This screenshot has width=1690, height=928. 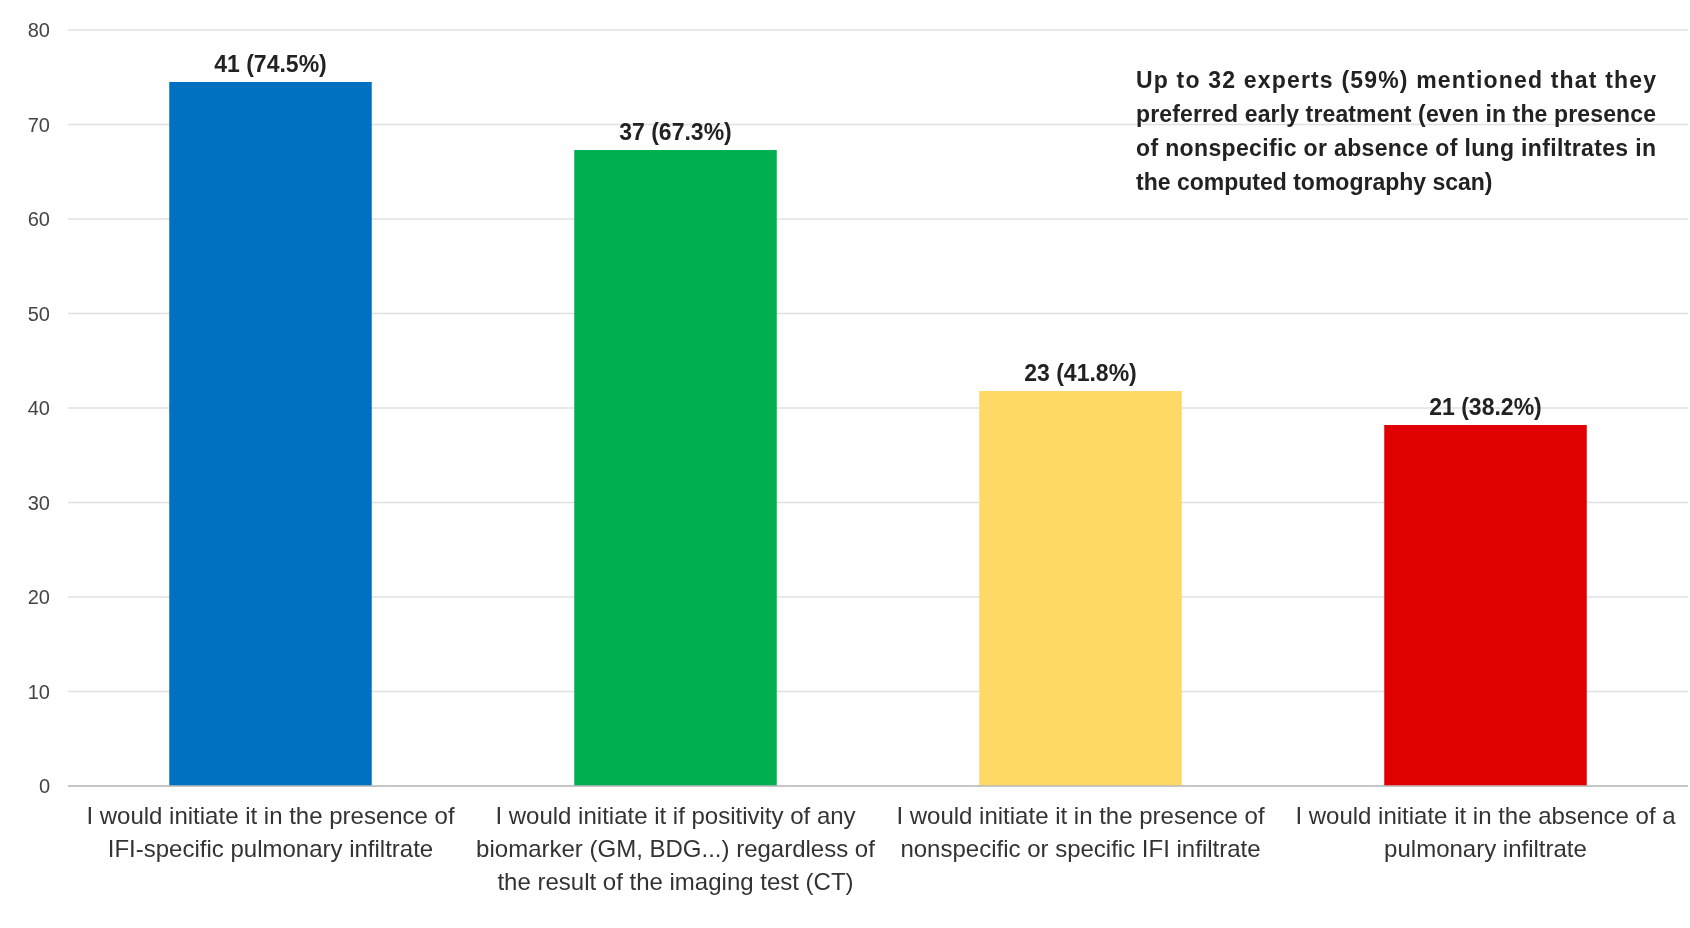 I want to click on y-tick-label: 50, so click(x=38, y=313).